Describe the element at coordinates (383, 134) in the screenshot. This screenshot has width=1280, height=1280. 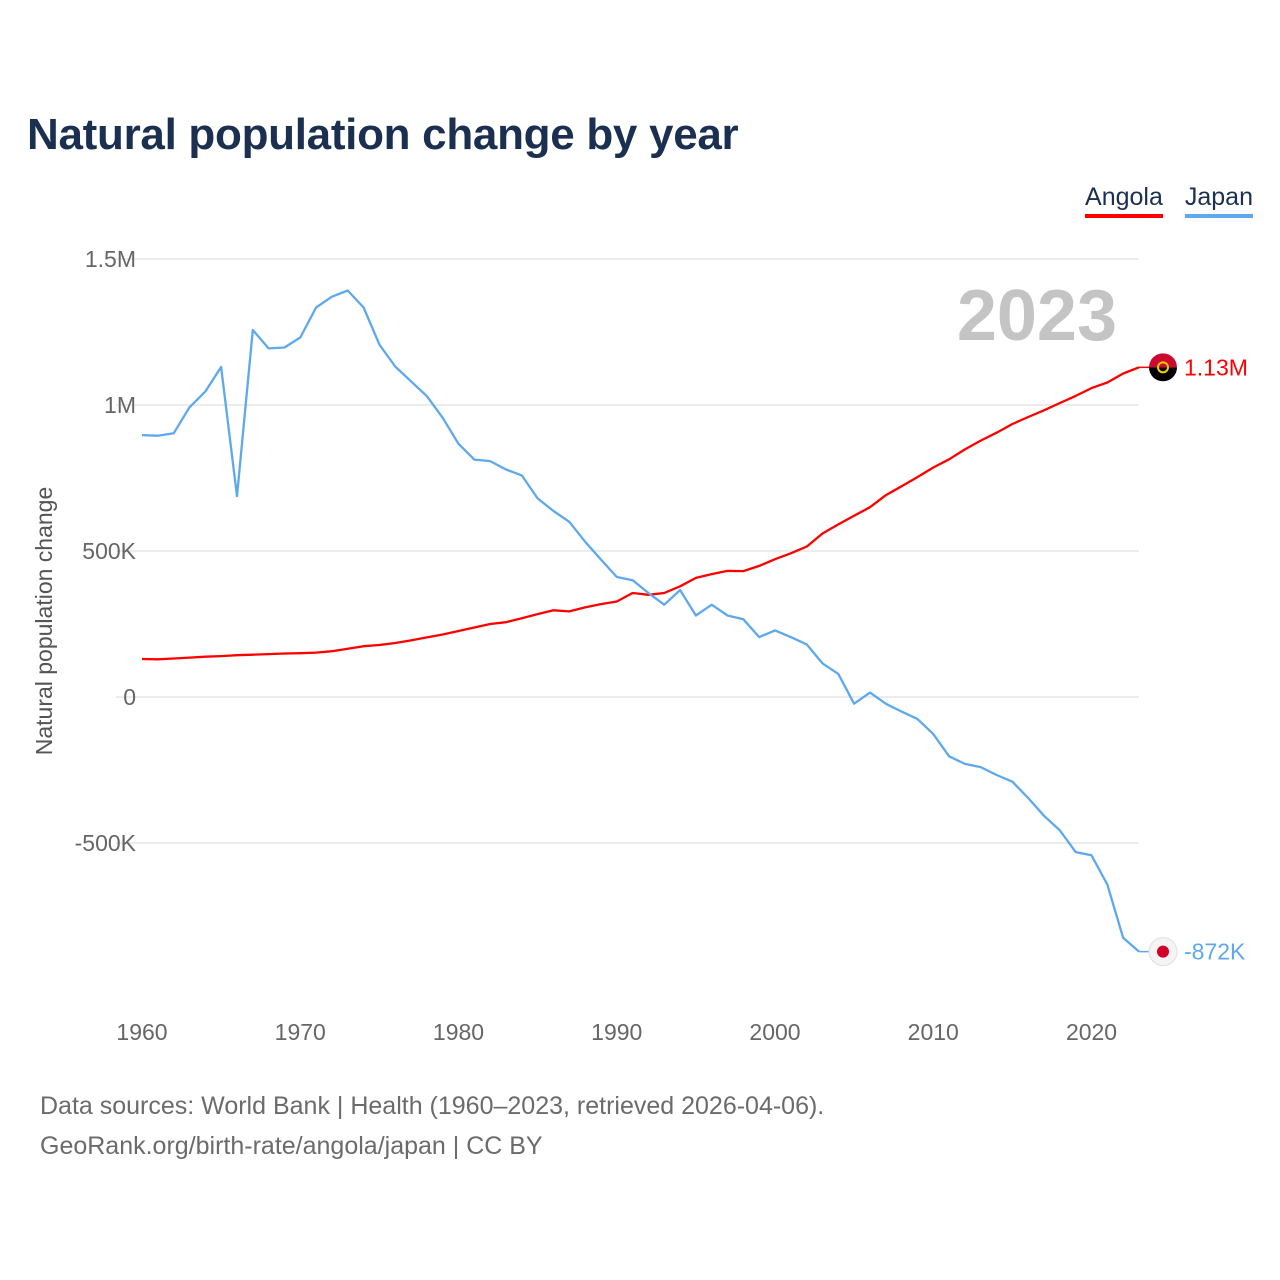
I see `chart-title: Natural population change by year` at that location.